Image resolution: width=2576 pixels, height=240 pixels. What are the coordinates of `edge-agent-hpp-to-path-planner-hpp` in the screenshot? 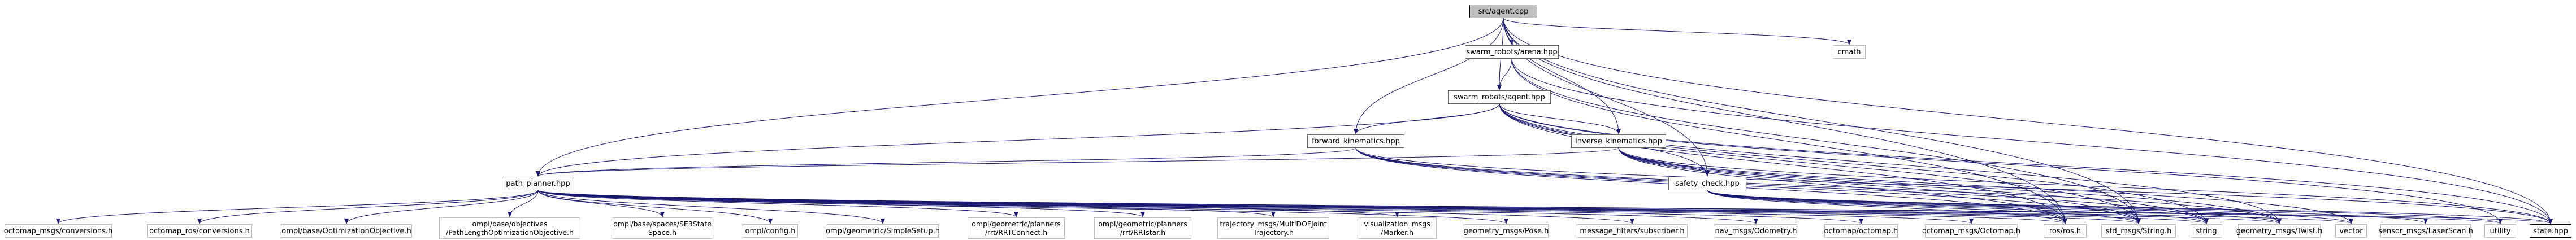 It's located at (1018, 140).